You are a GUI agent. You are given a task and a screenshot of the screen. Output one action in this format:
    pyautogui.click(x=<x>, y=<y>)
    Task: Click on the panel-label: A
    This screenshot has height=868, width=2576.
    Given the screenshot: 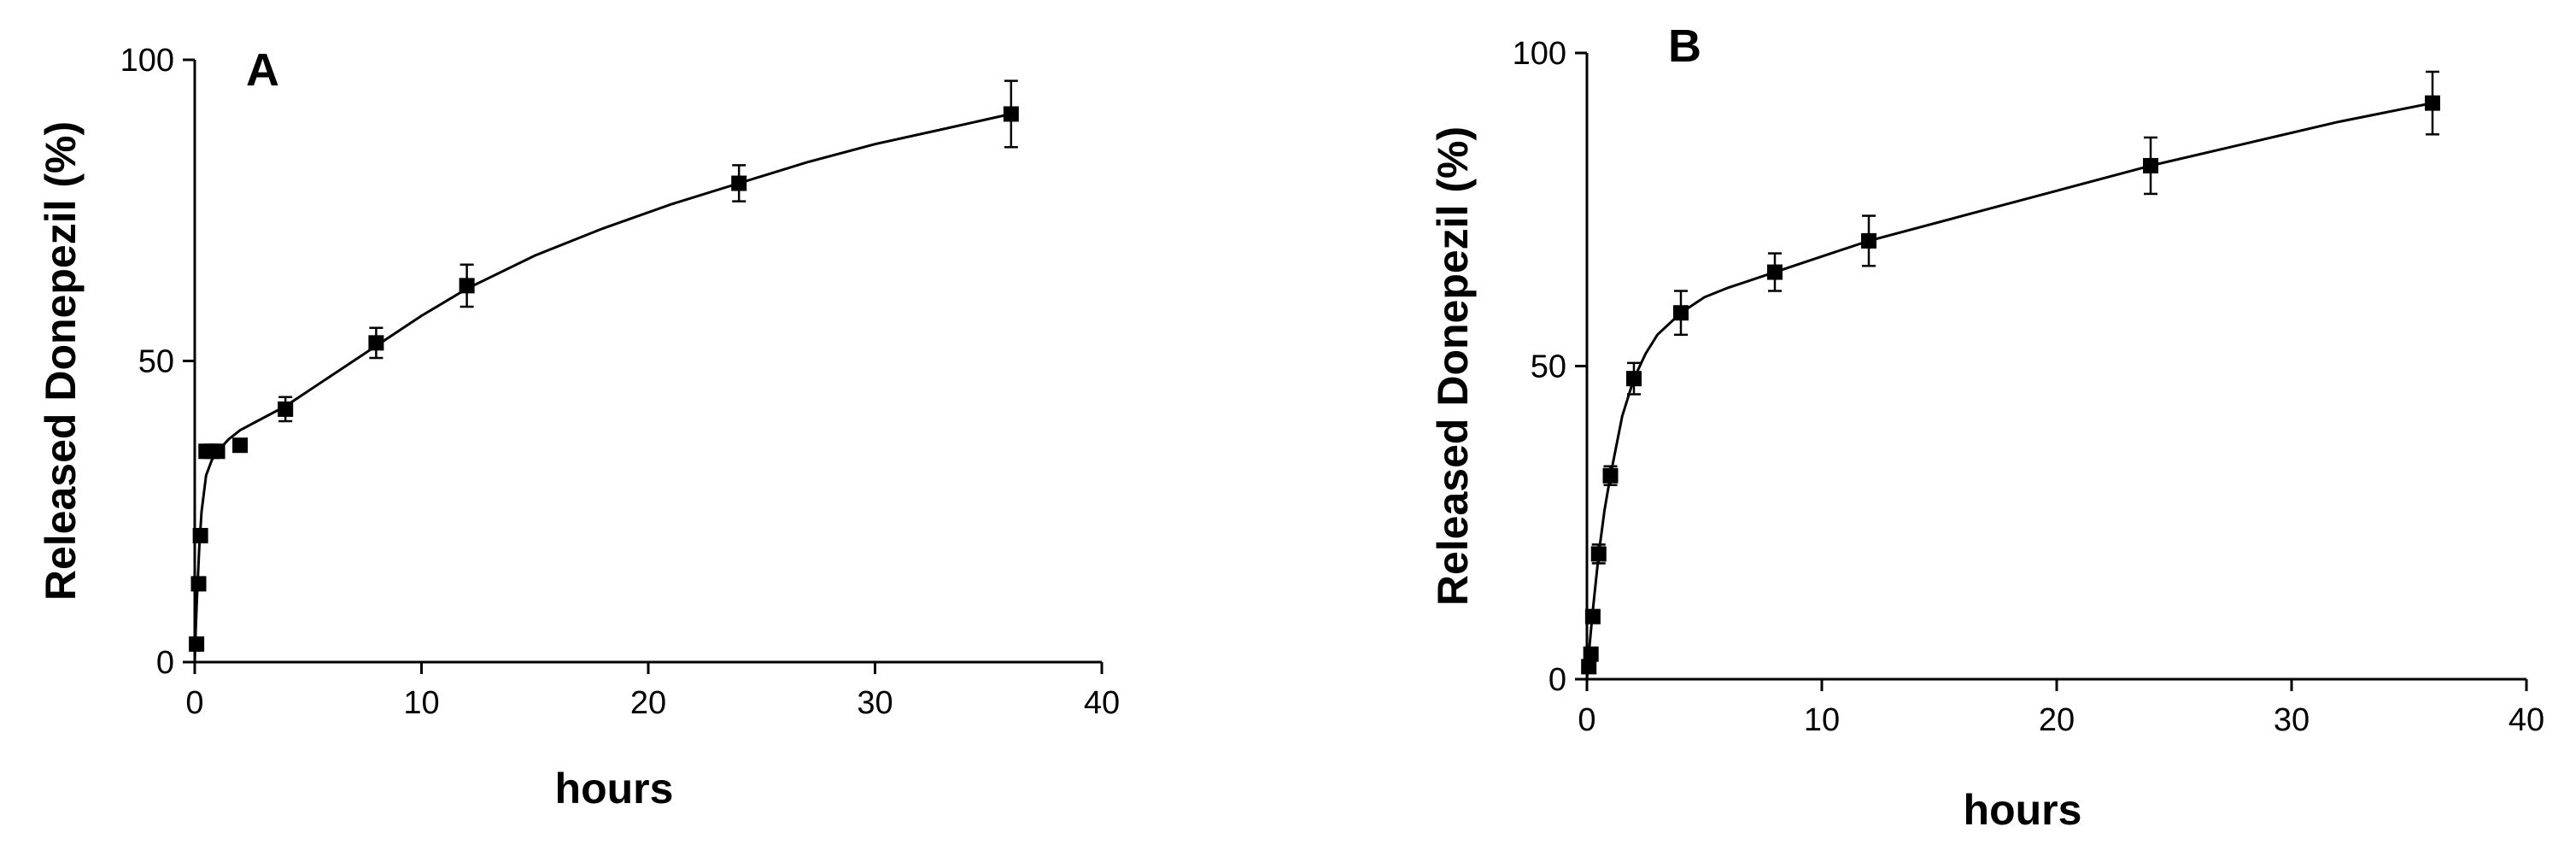 What is the action you would take?
    pyautogui.click(x=262, y=70)
    